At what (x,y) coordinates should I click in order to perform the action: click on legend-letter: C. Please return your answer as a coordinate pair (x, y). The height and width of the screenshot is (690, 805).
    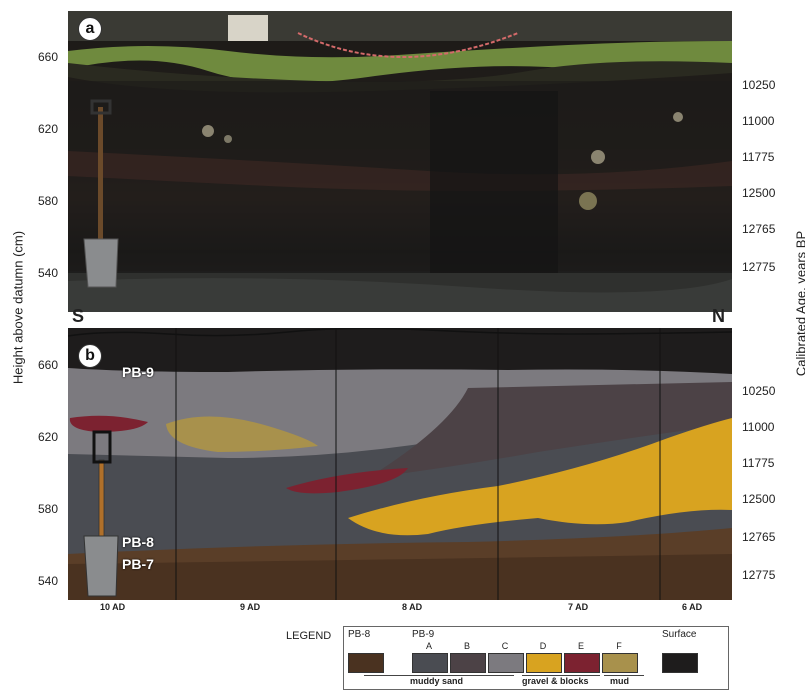
    Looking at the image, I should click on (505, 646).